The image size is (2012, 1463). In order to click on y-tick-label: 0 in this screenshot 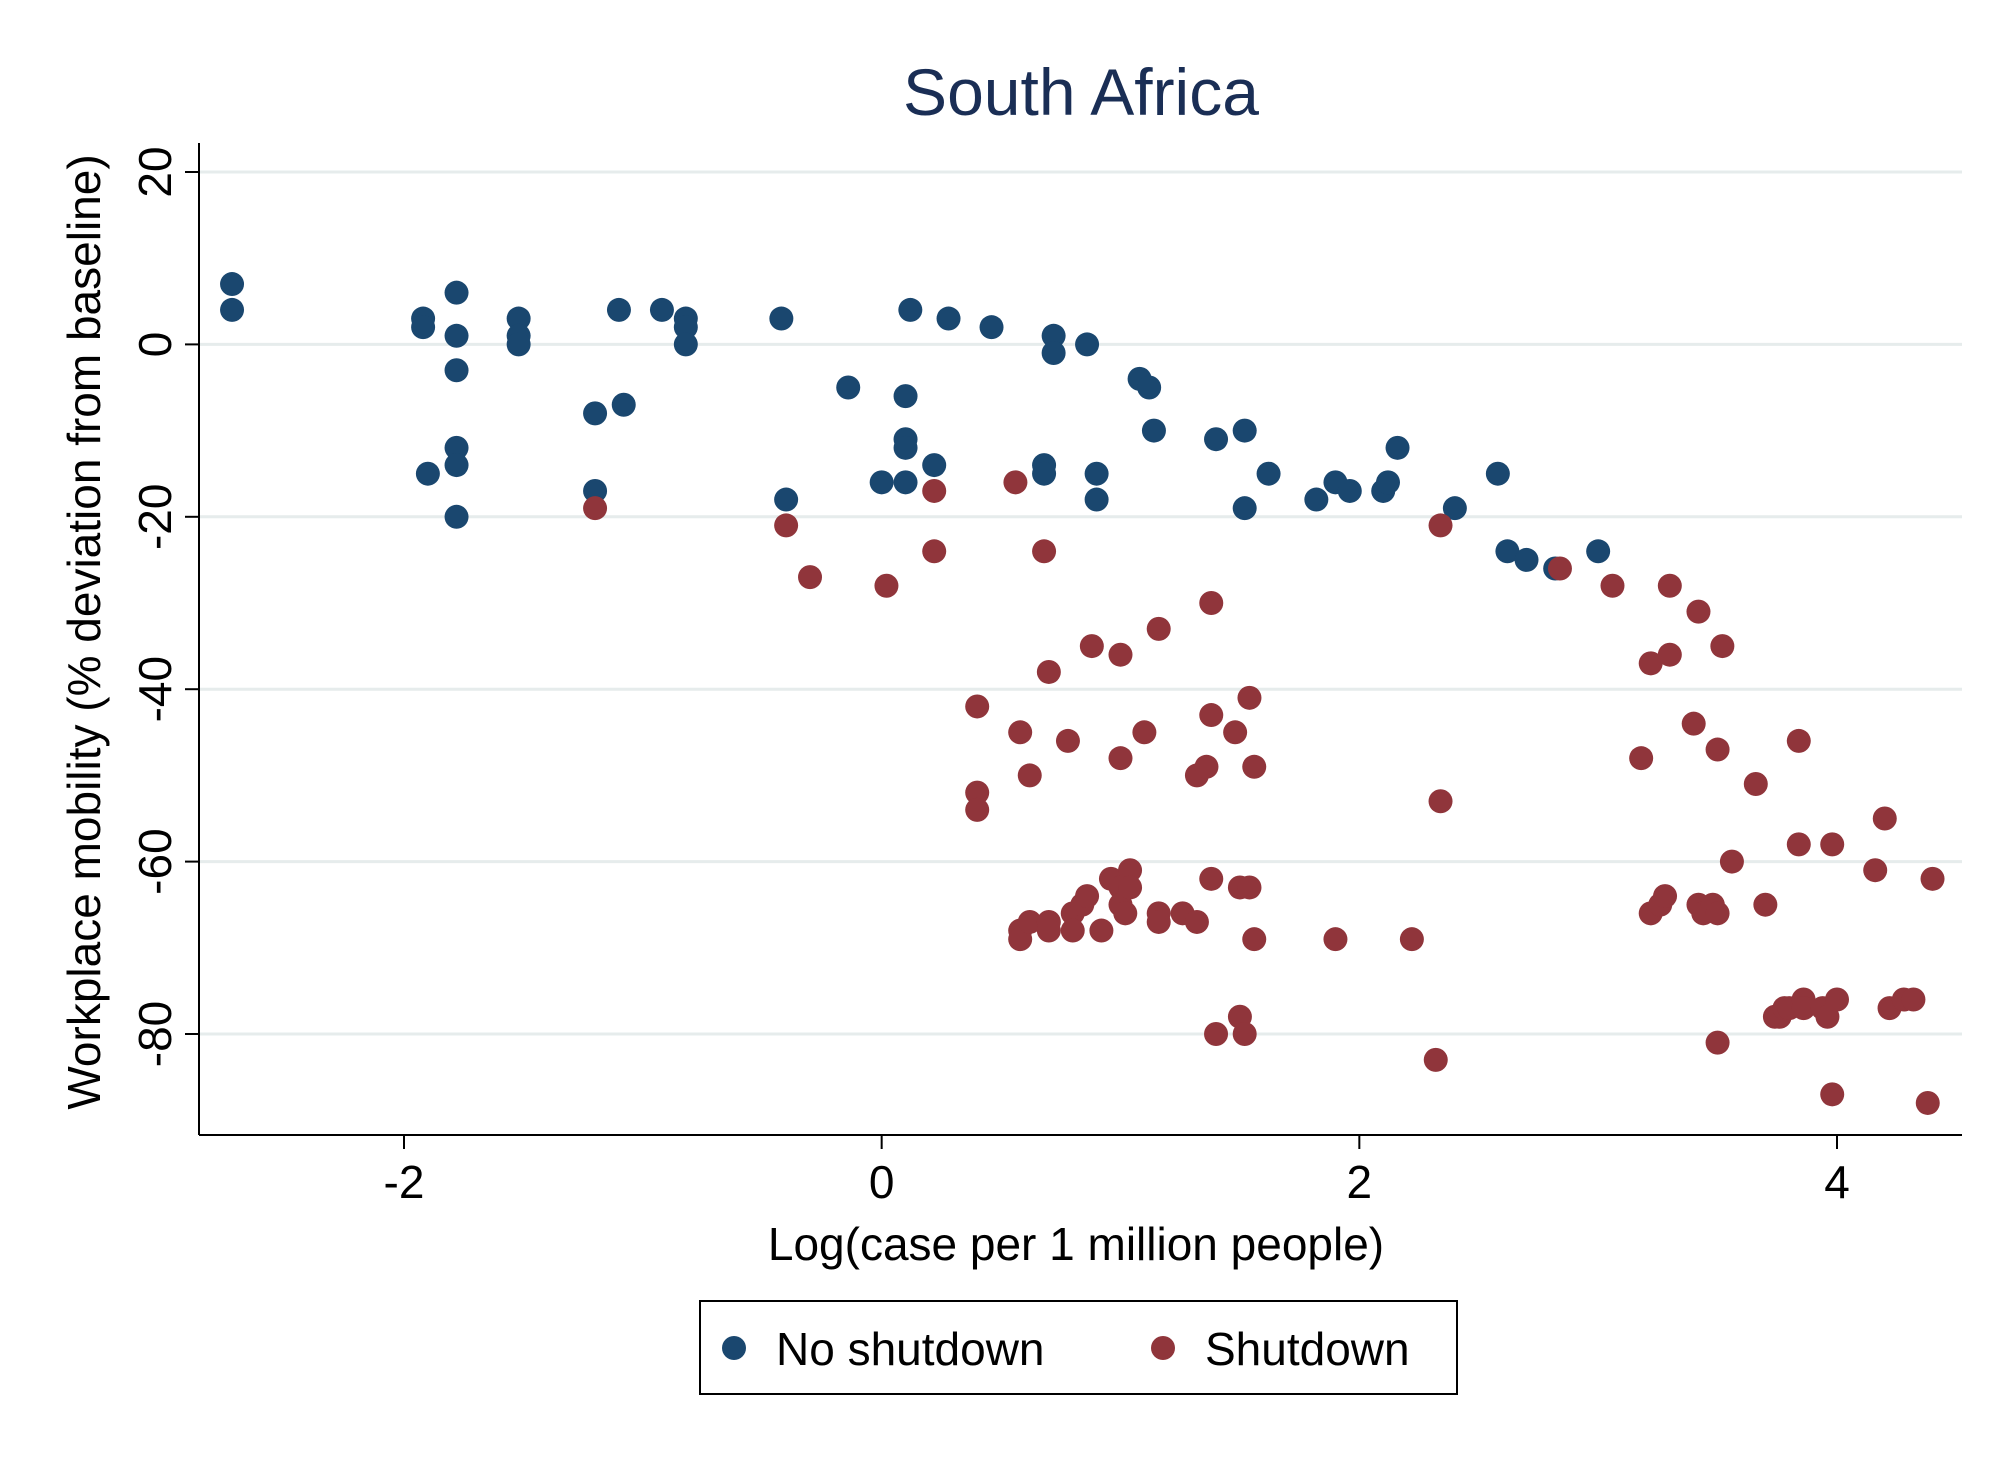, I will do `click(155, 345)`.